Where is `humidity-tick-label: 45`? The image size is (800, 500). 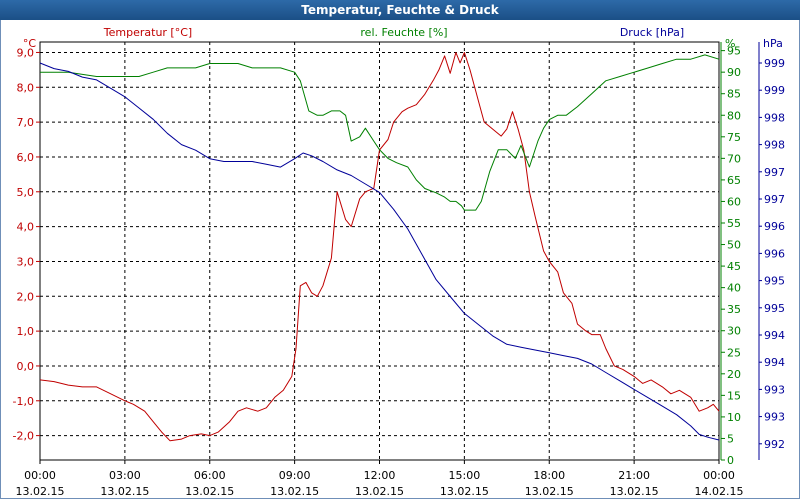 humidity-tick-label: 45 is located at coordinates (734, 266).